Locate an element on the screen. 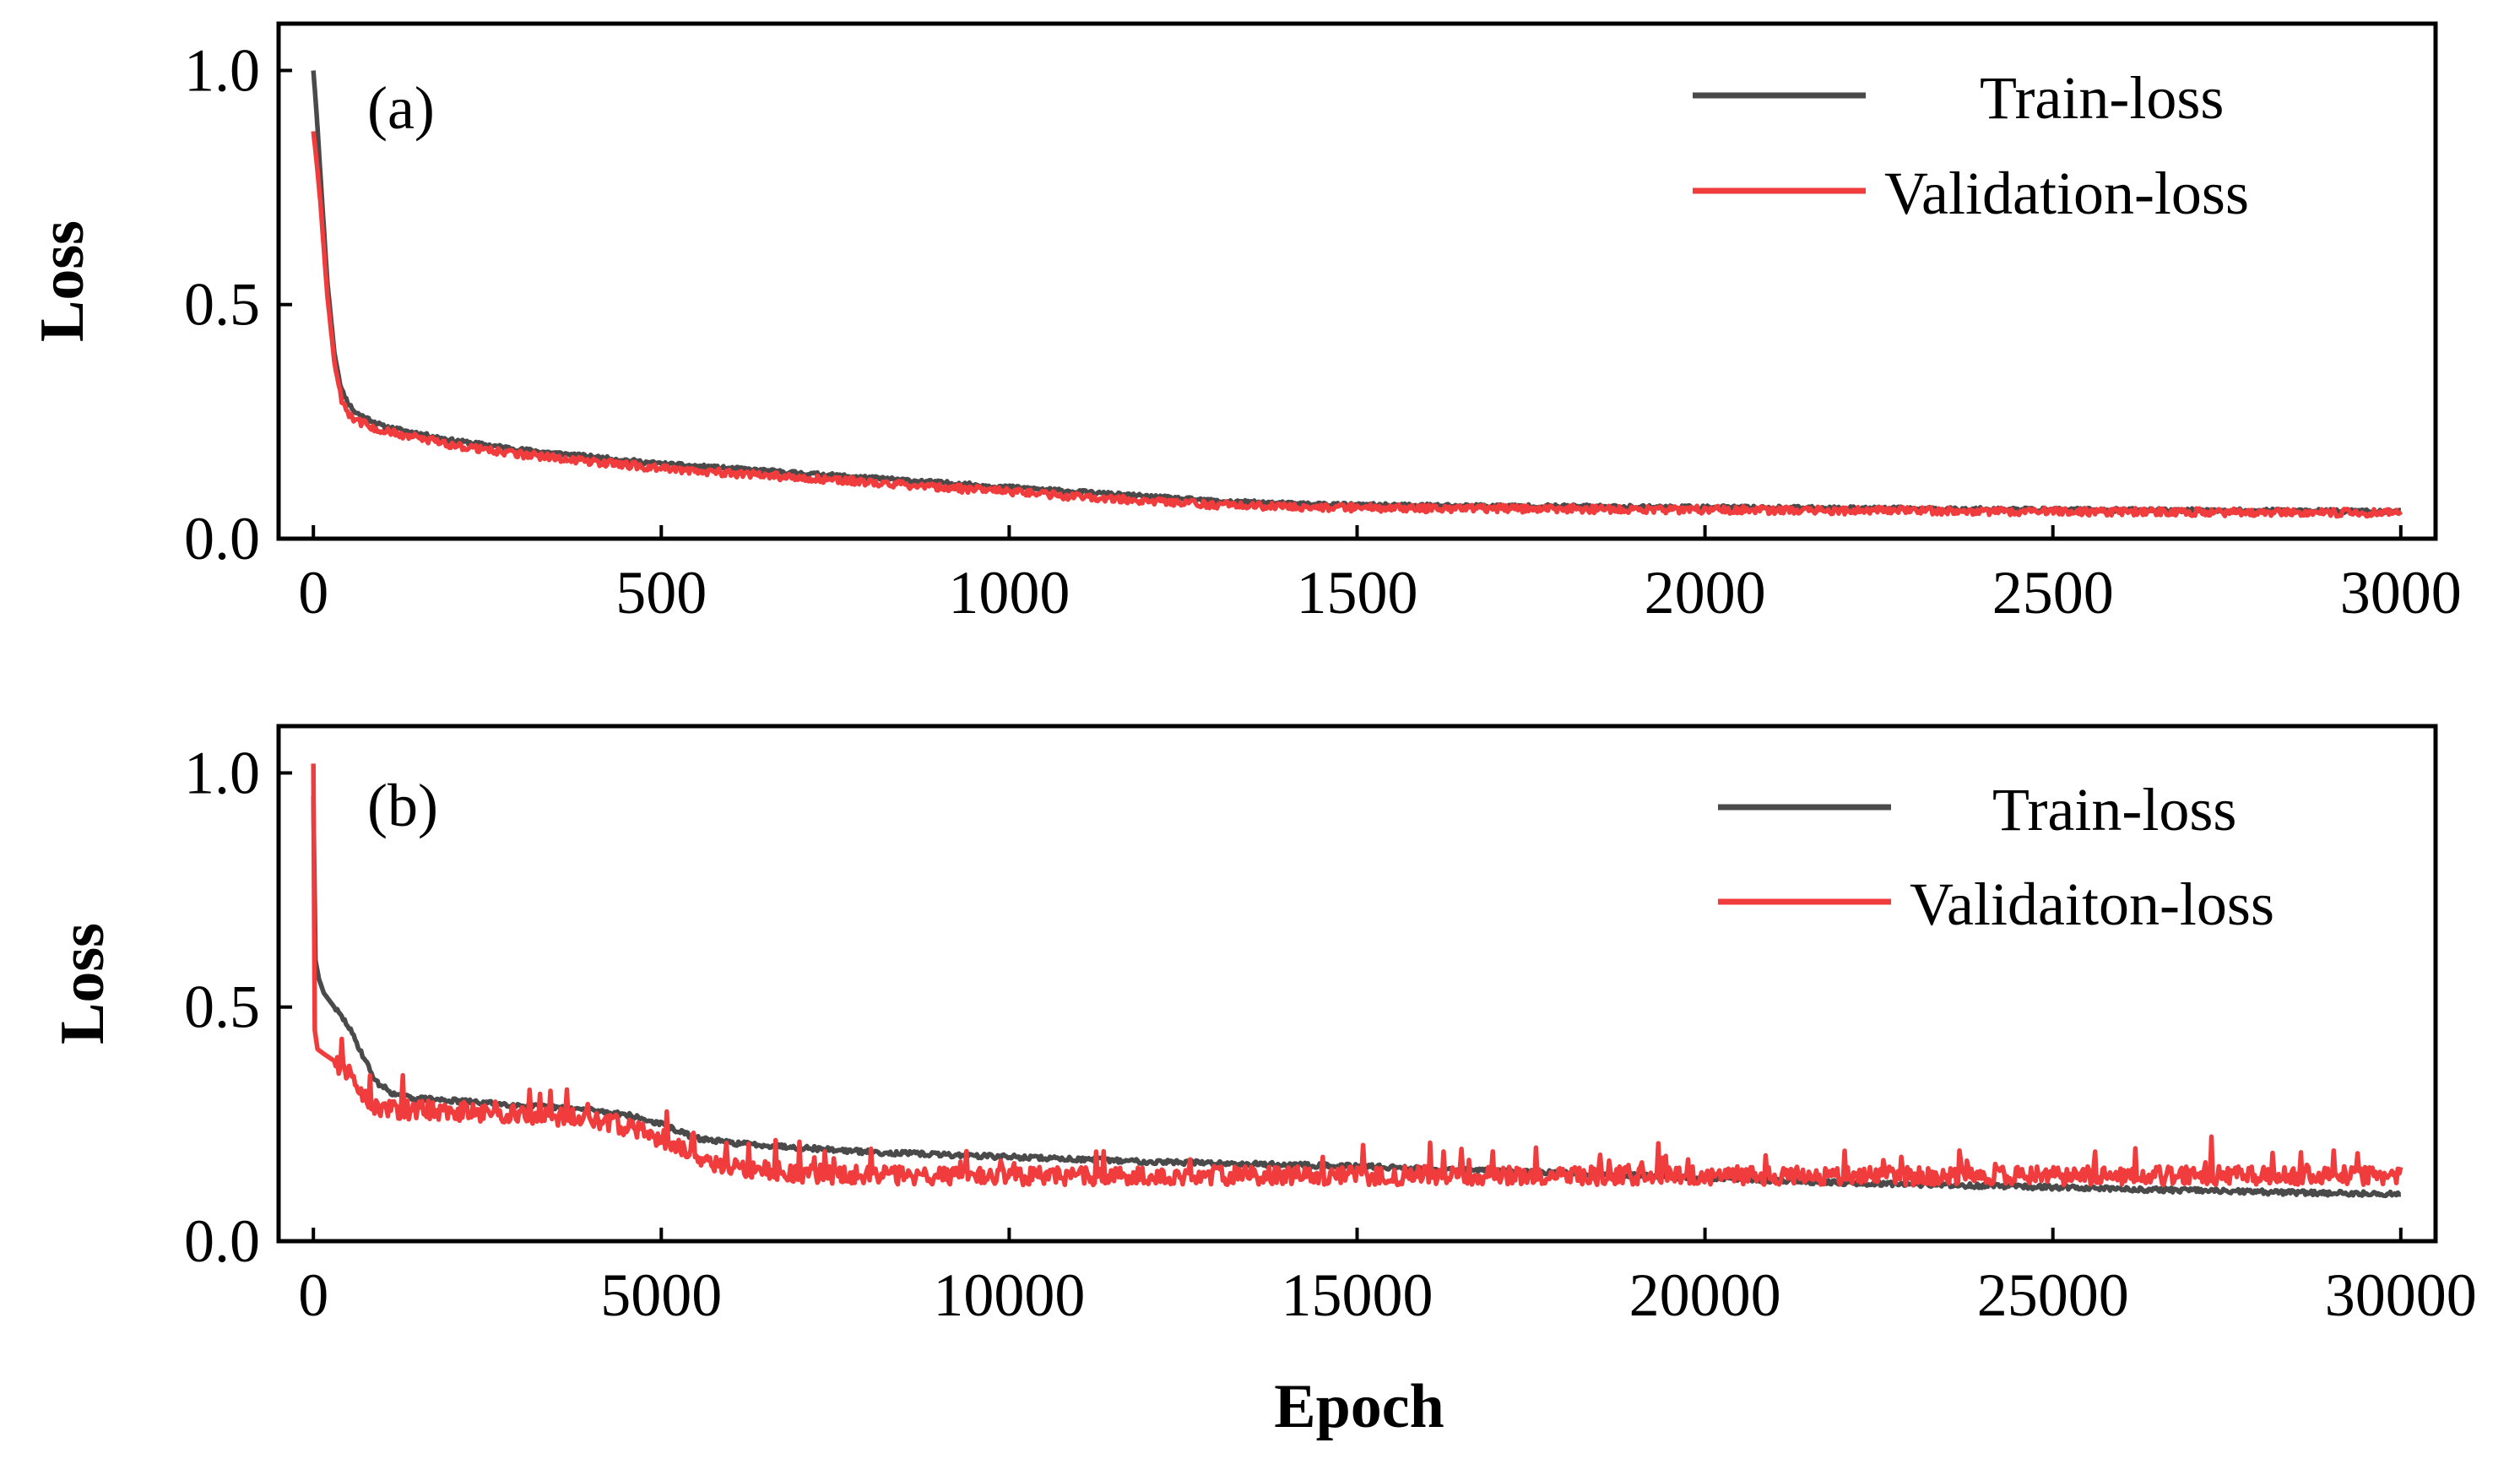  panel-a-xtick-label: 3000 is located at coordinates (2401, 592).